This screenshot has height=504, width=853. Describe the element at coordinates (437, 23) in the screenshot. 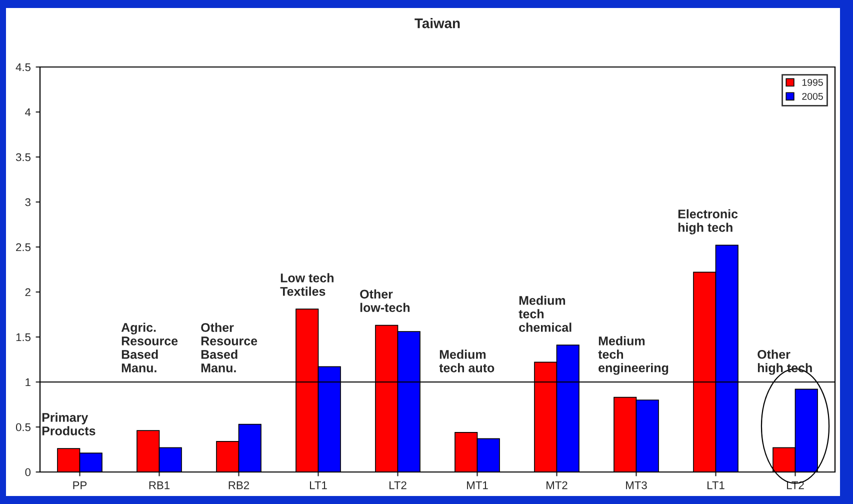

I see `chart-title: Taiwan` at that location.